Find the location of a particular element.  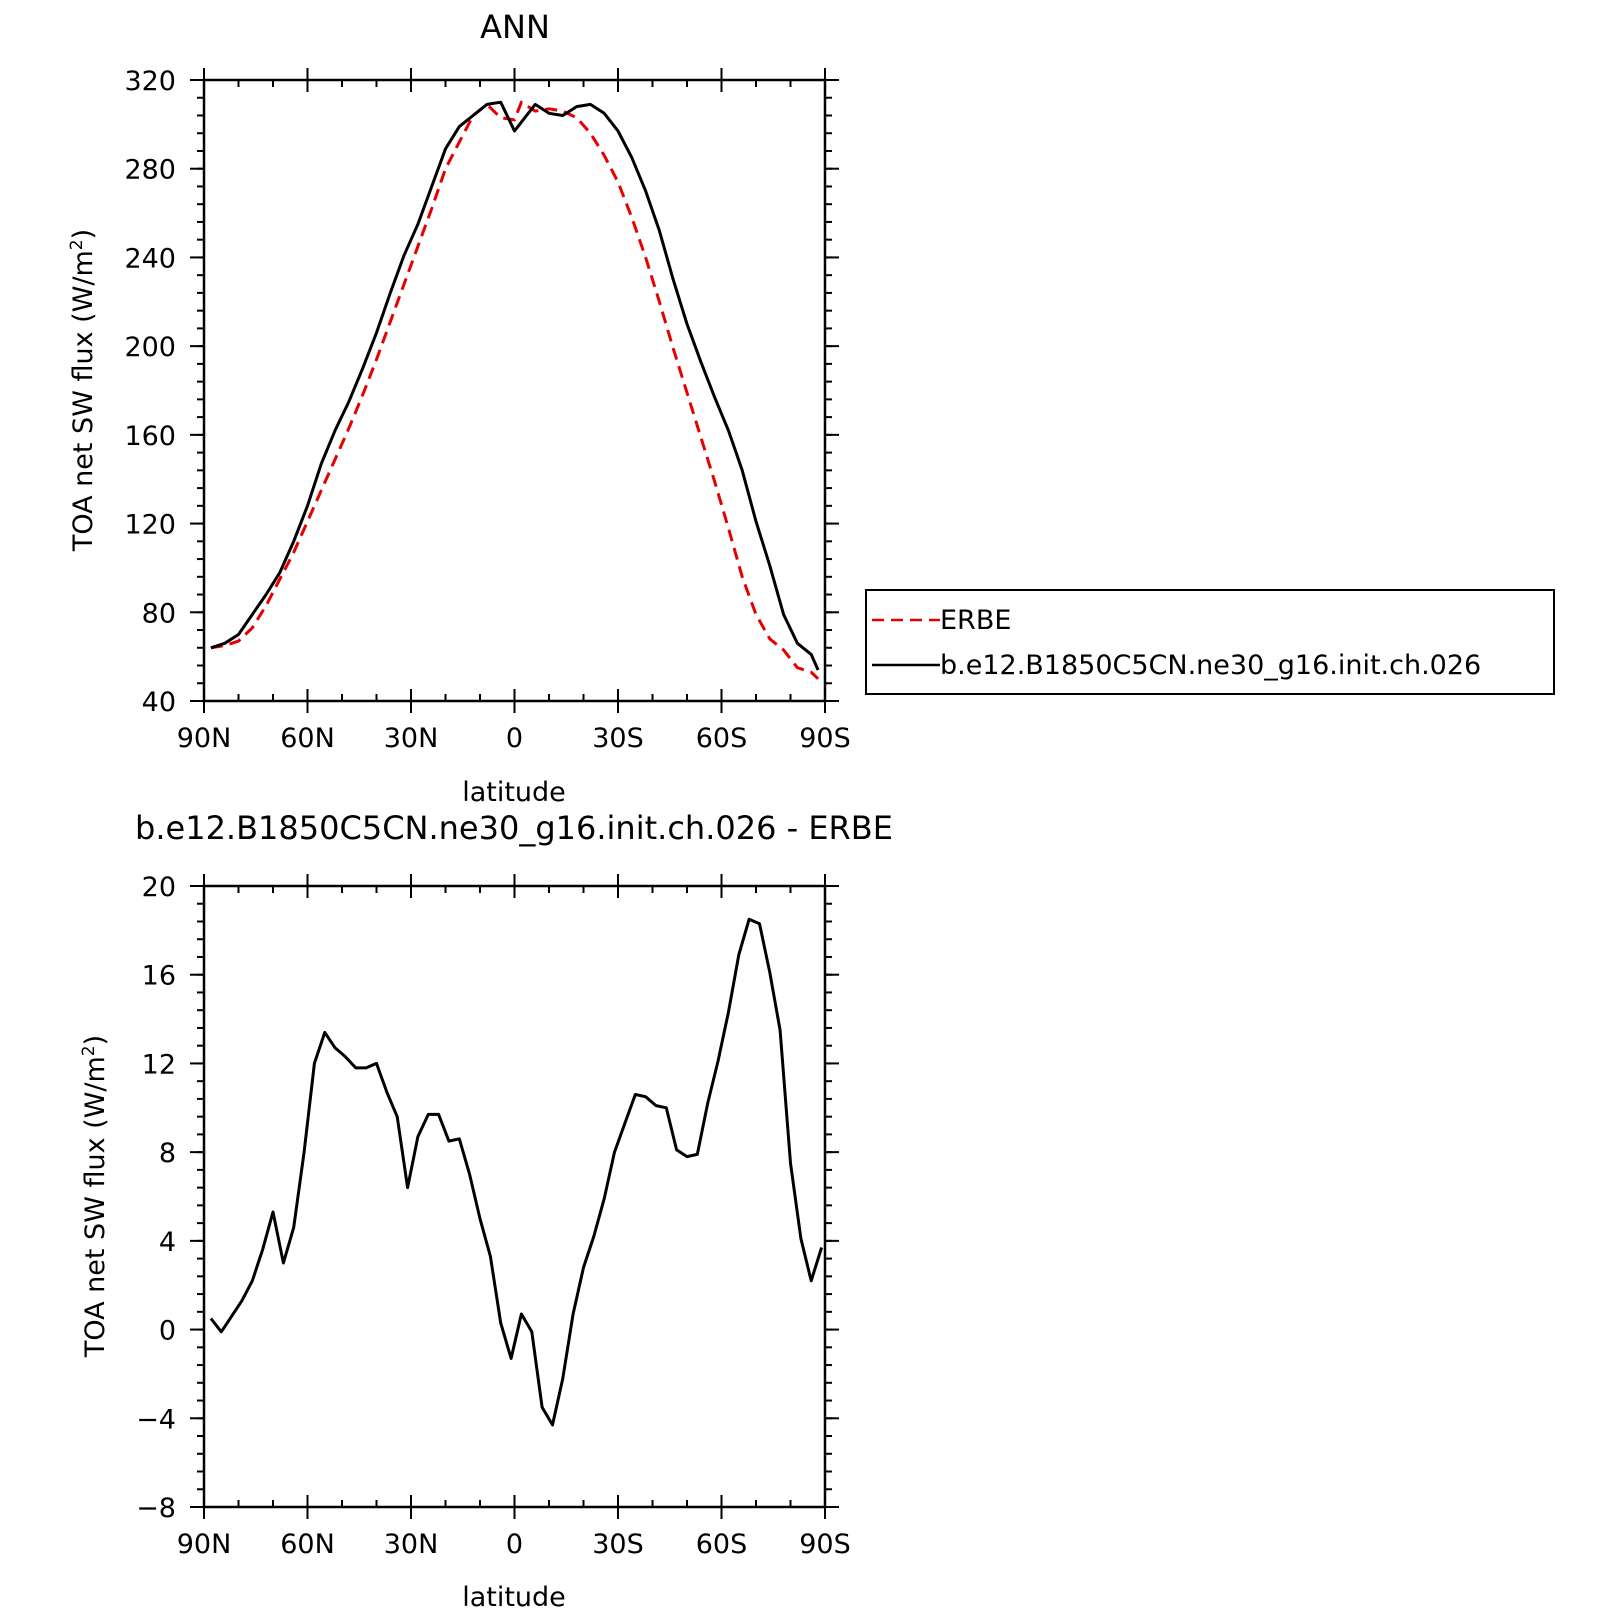

y-tick-label: 160 is located at coordinates (150, 436).